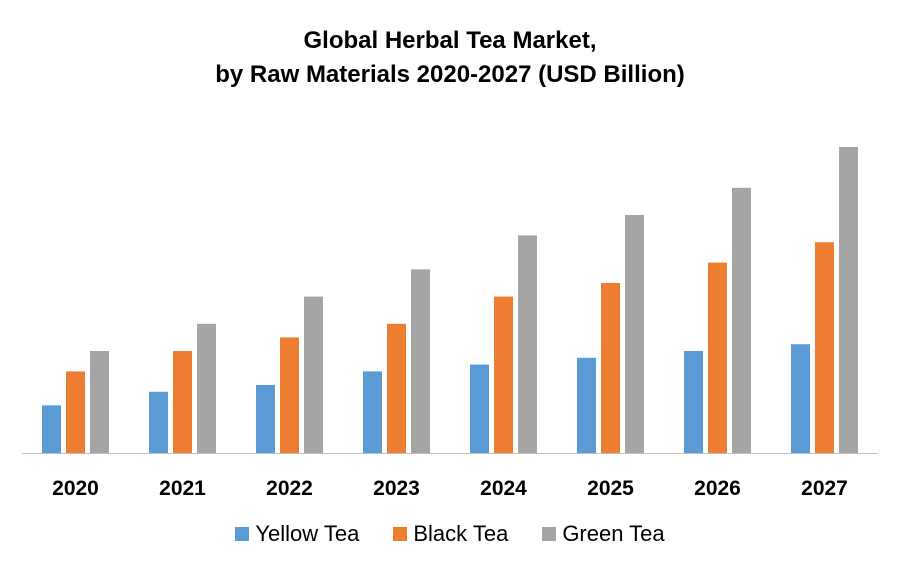  Describe the element at coordinates (693, 402) in the screenshot. I see `bar-yellow-tea-2026` at that location.